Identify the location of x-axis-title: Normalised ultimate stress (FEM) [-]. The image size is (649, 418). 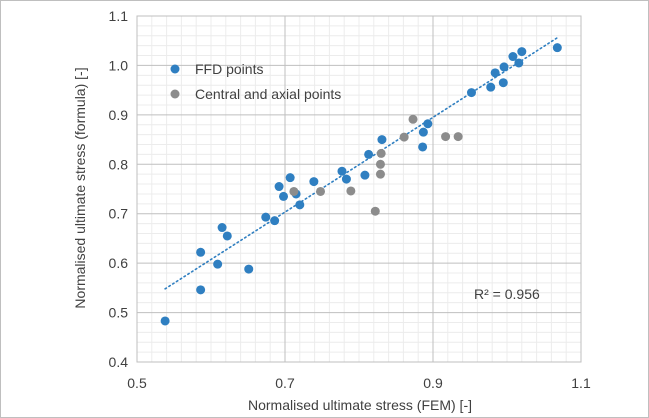
(360, 405).